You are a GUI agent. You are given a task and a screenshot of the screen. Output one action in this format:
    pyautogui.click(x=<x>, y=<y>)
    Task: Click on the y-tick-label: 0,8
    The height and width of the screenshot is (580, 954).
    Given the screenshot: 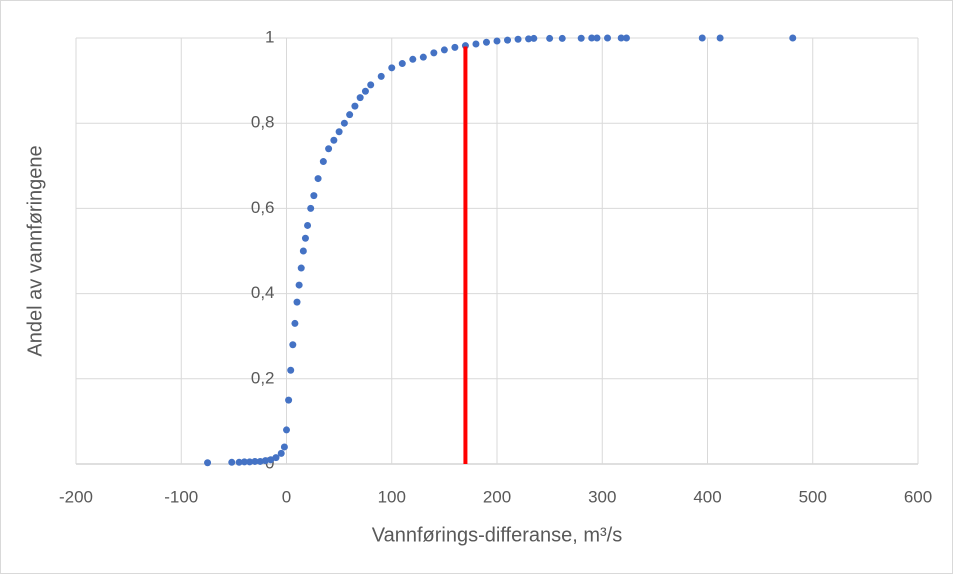 What is the action you would take?
    pyautogui.click(x=263, y=122)
    